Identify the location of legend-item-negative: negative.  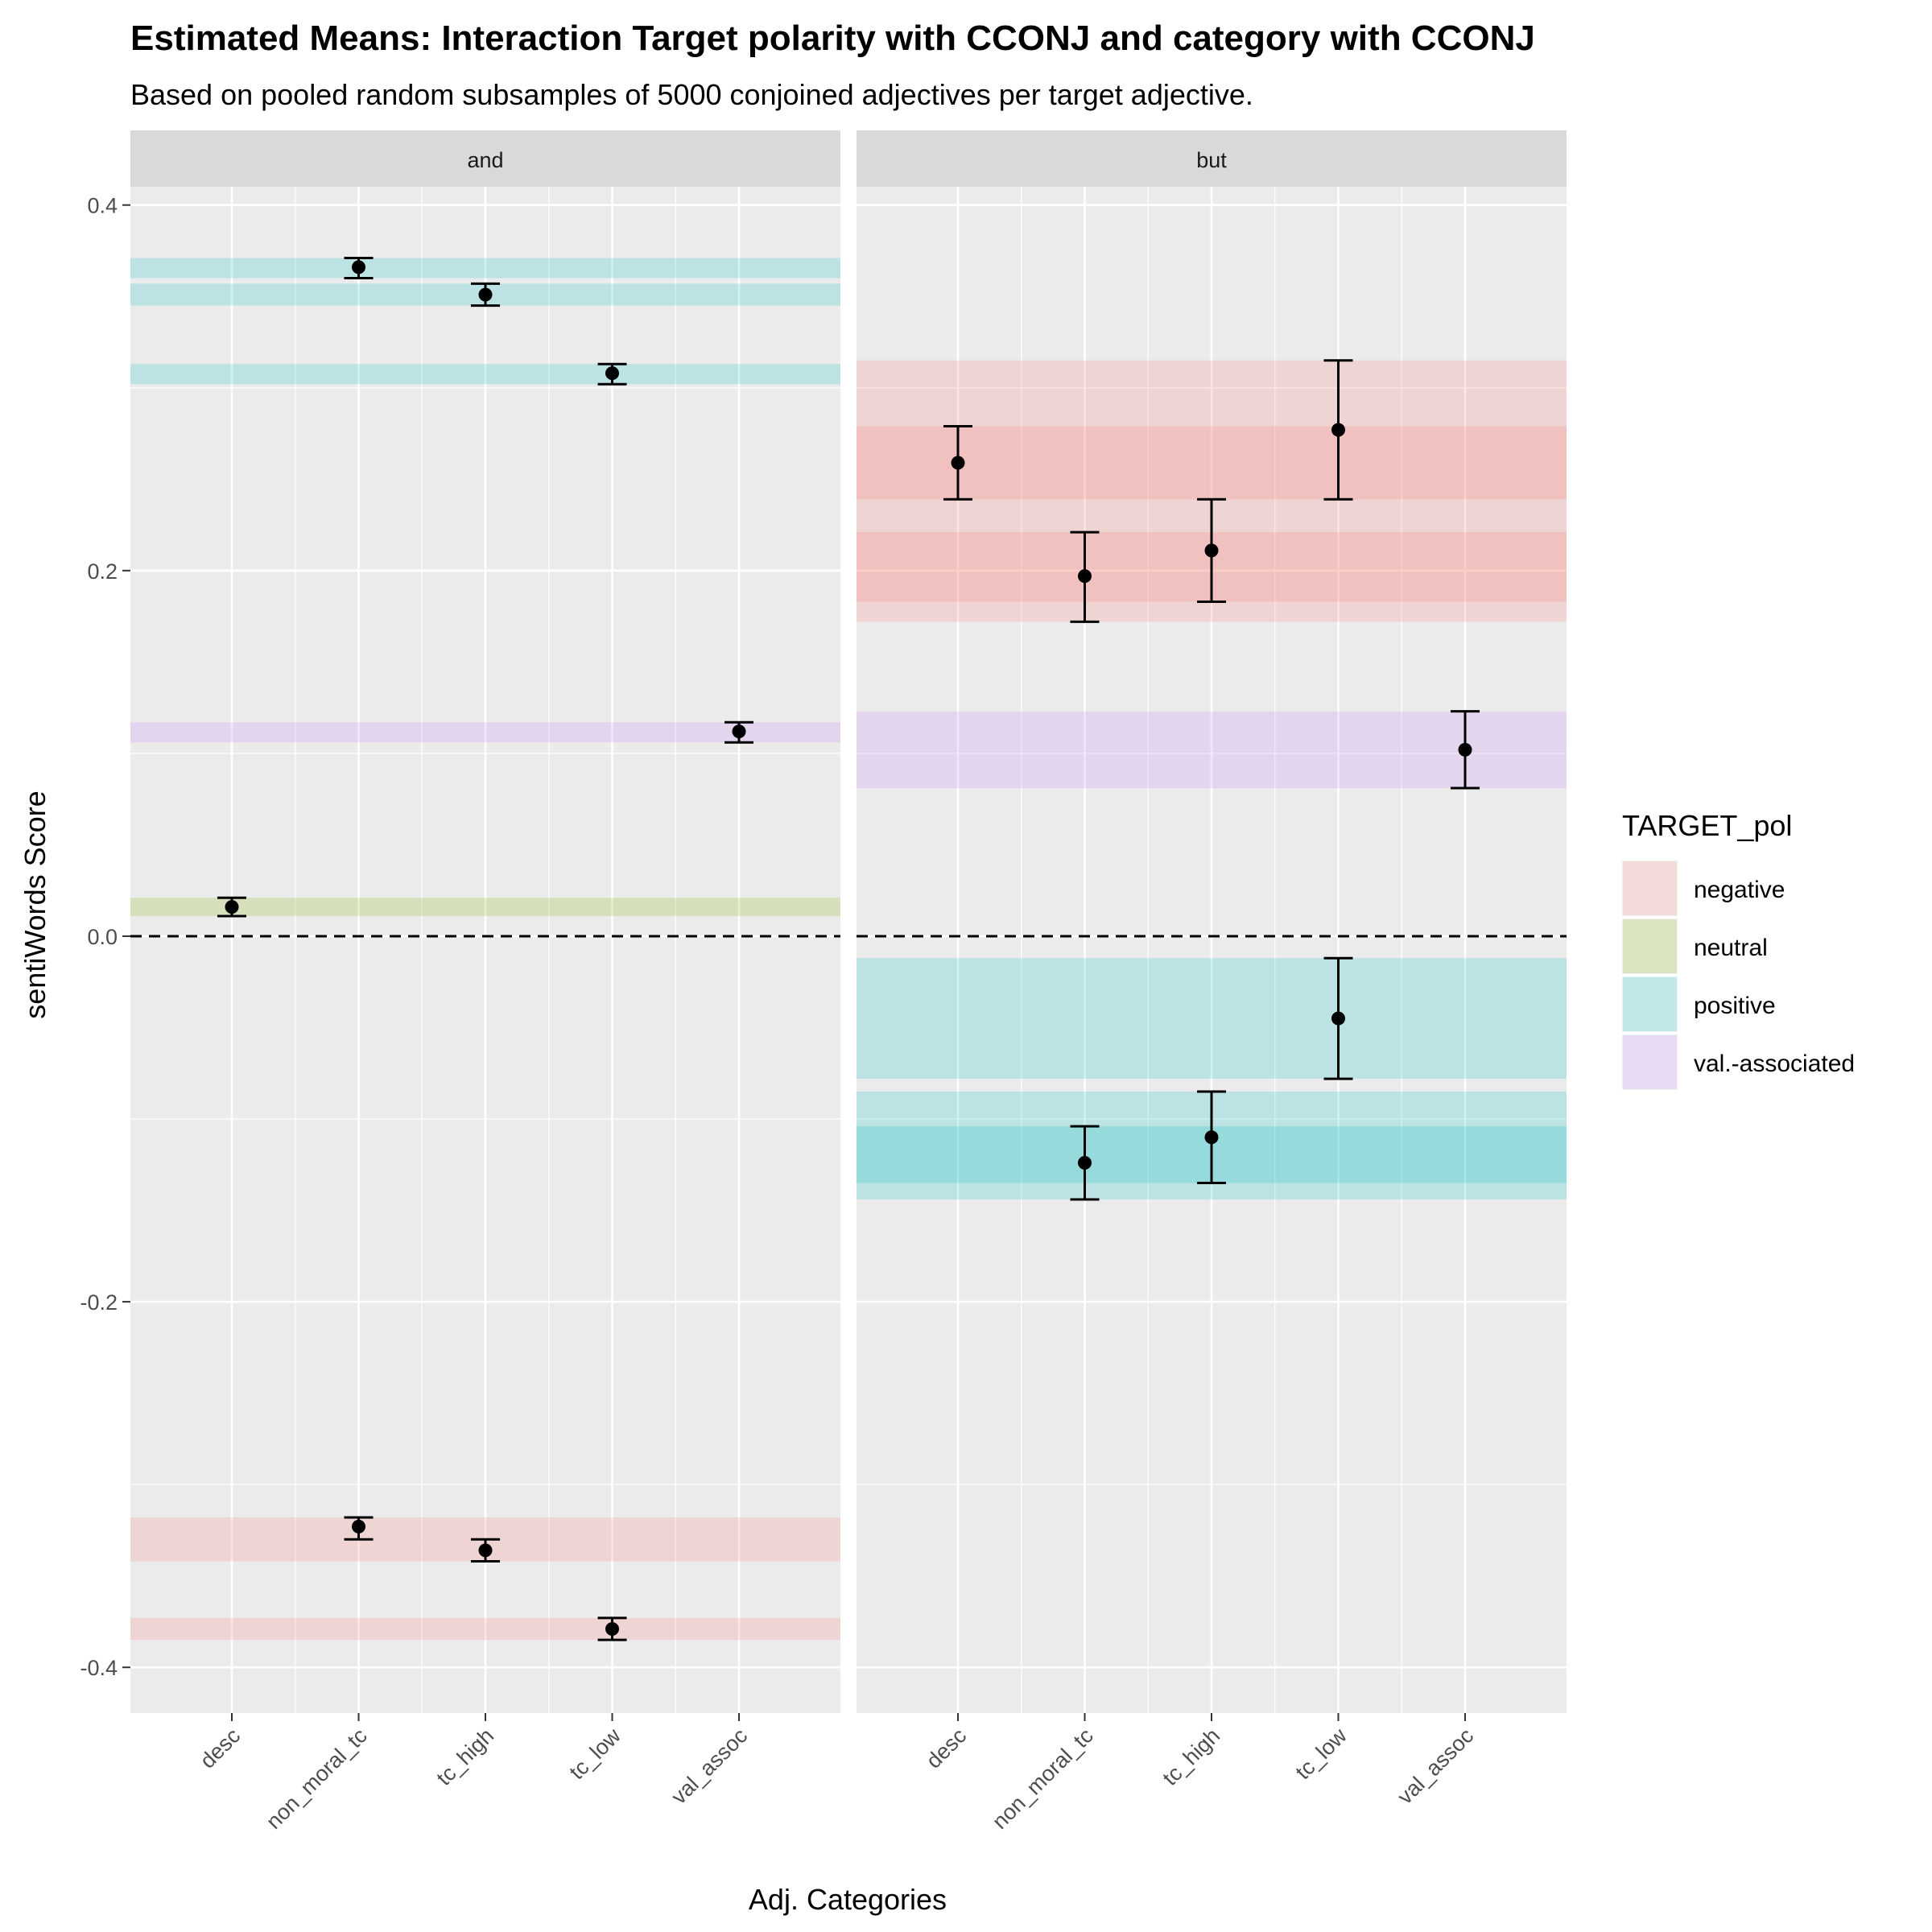
(1703, 888).